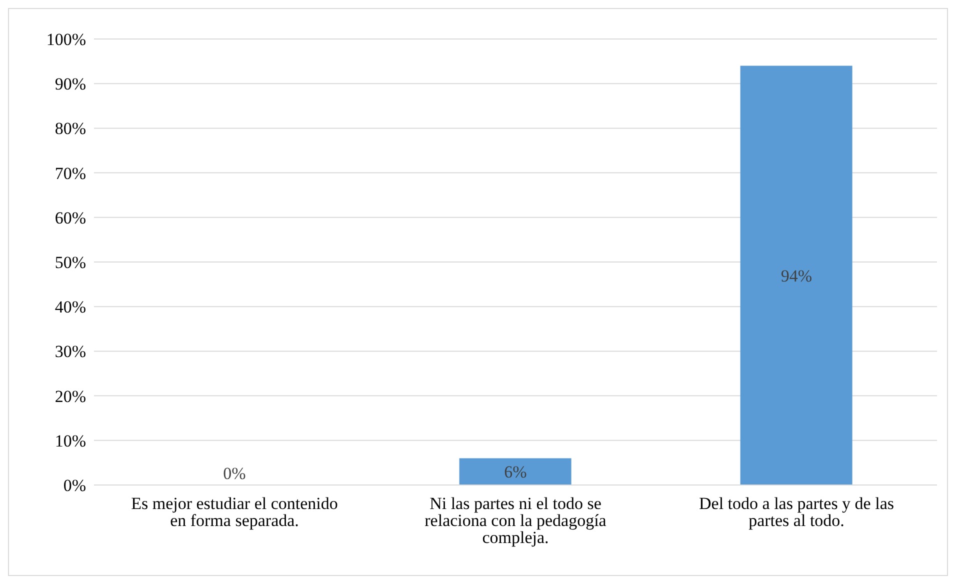 This screenshot has height=582, width=955. Describe the element at coordinates (70, 352) in the screenshot. I see `y-tick-label: 30%` at that location.